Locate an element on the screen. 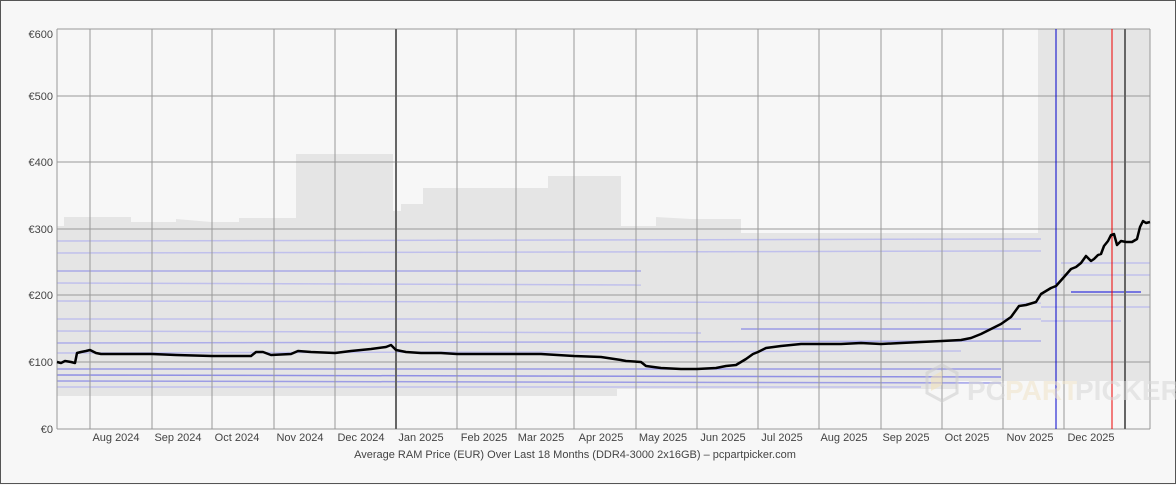 This screenshot has height=485, width=1176. watermark-pc: PC is located at coordinates (986, 390).